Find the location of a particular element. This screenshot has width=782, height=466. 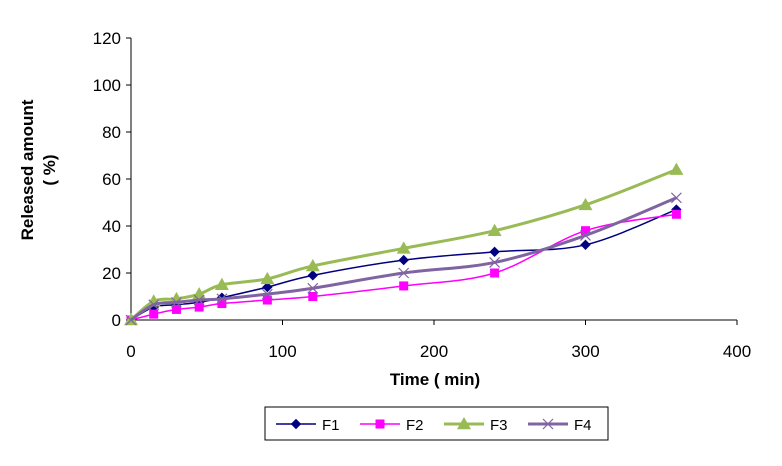

y-tick-label: 120 is located at coordinates (107, 38).